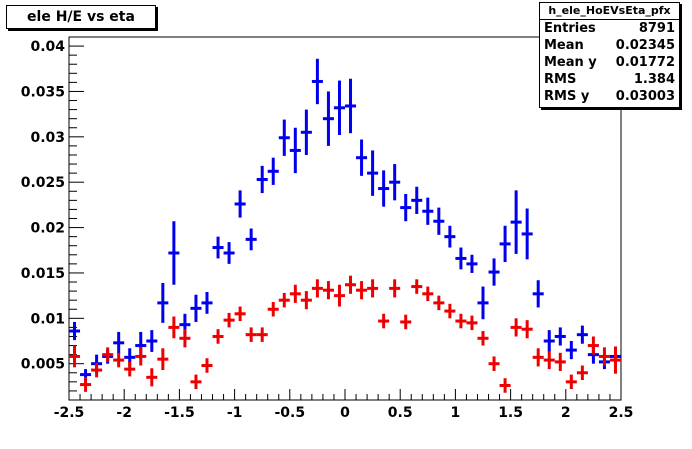  Describe the element at coordinates (621, 413) in the screenshot. I see `x-tick-label: 2.5` at that location.